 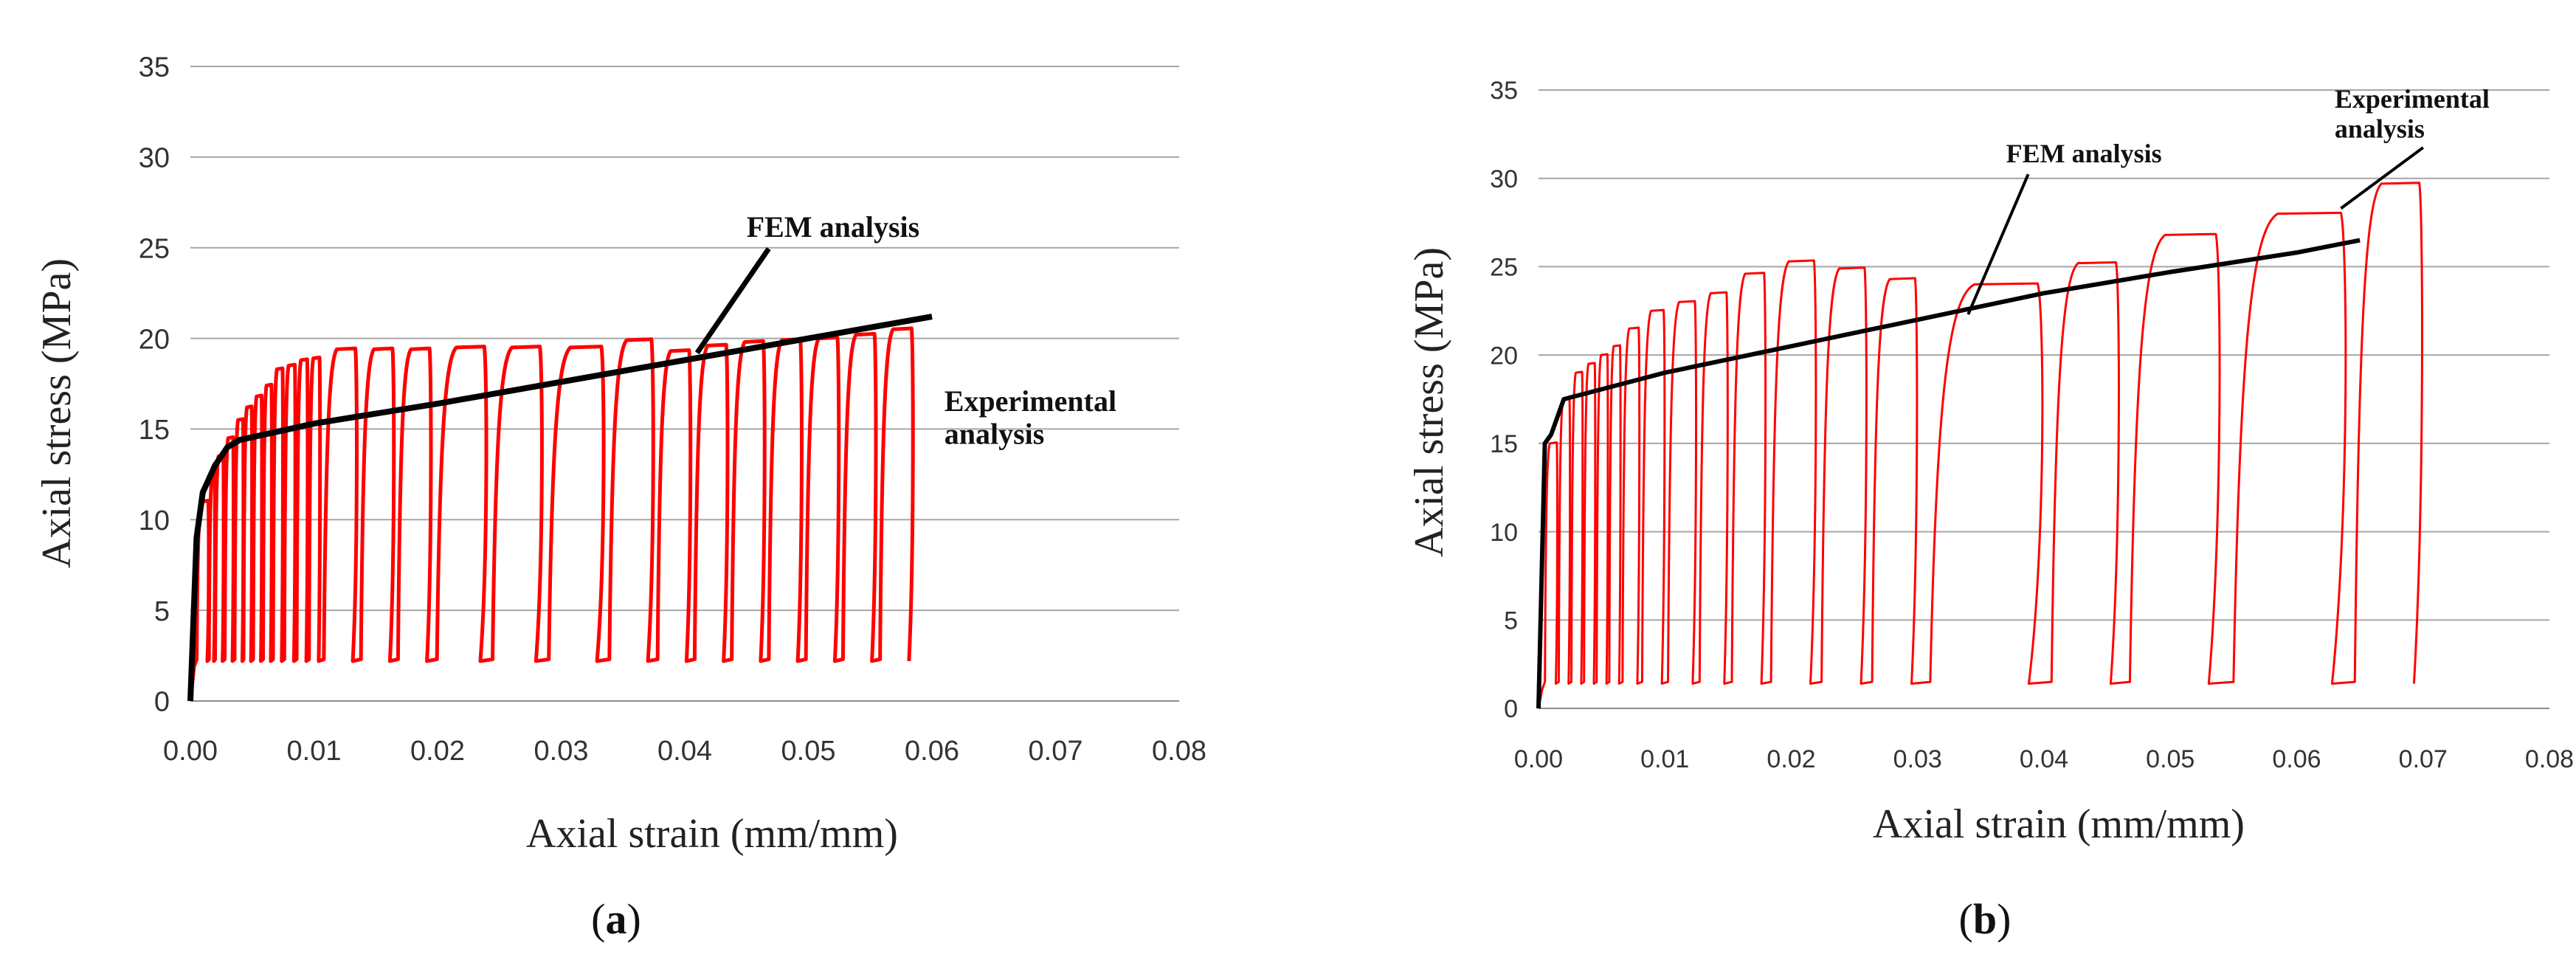 I want to click on fem-line, so click(x=560, y=508).